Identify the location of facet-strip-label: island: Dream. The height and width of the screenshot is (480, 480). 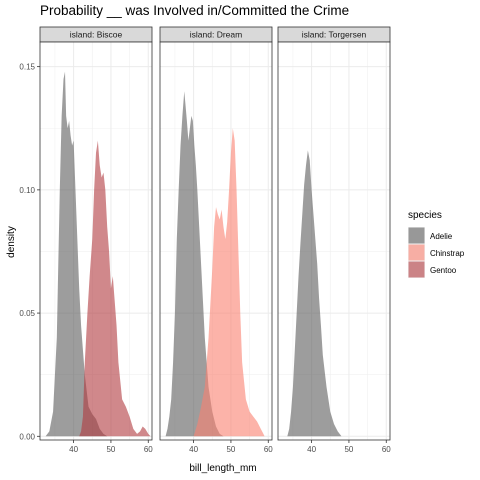
(216, 35).